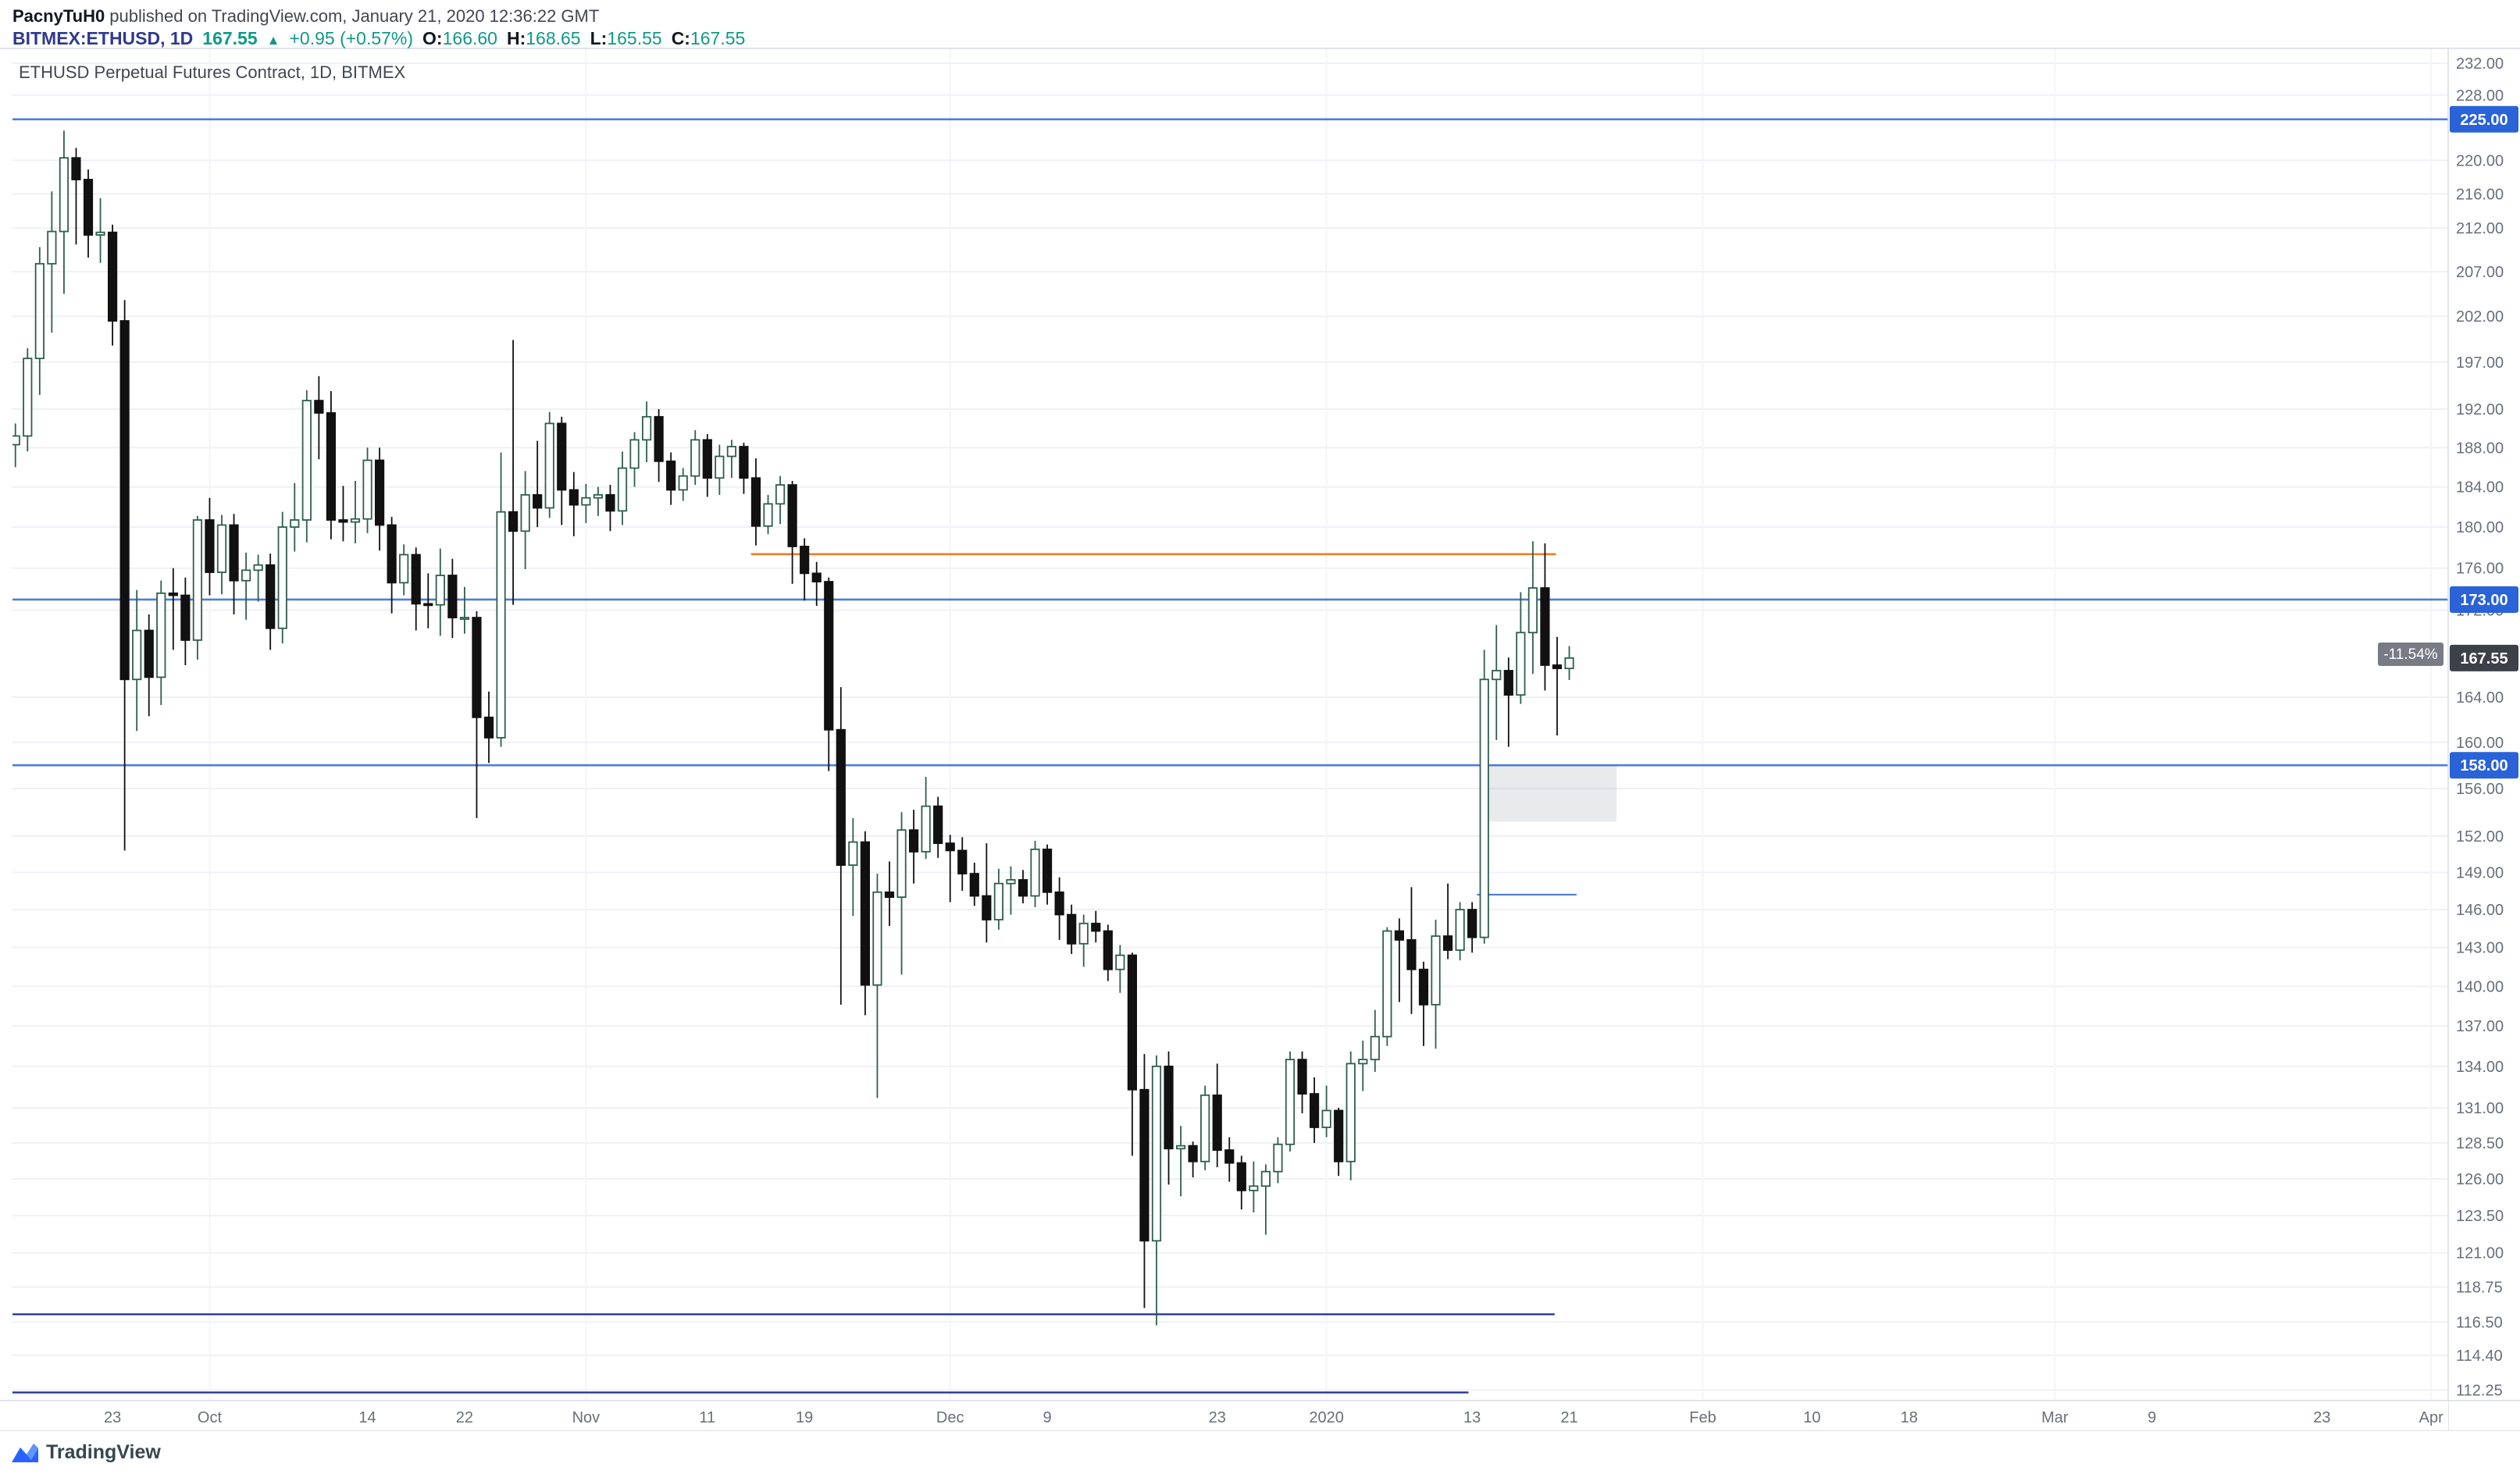  What do you see at coordinates (2480, 160) in the screenshot?
I see `price-axis-label: 220.00` at bounding box center [2480, 160].